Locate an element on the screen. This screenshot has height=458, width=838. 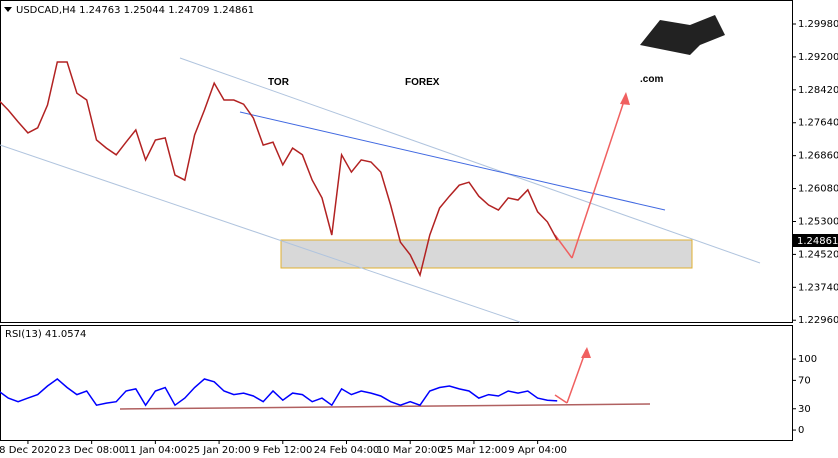
price-tag is located at coordinates (815, 240).